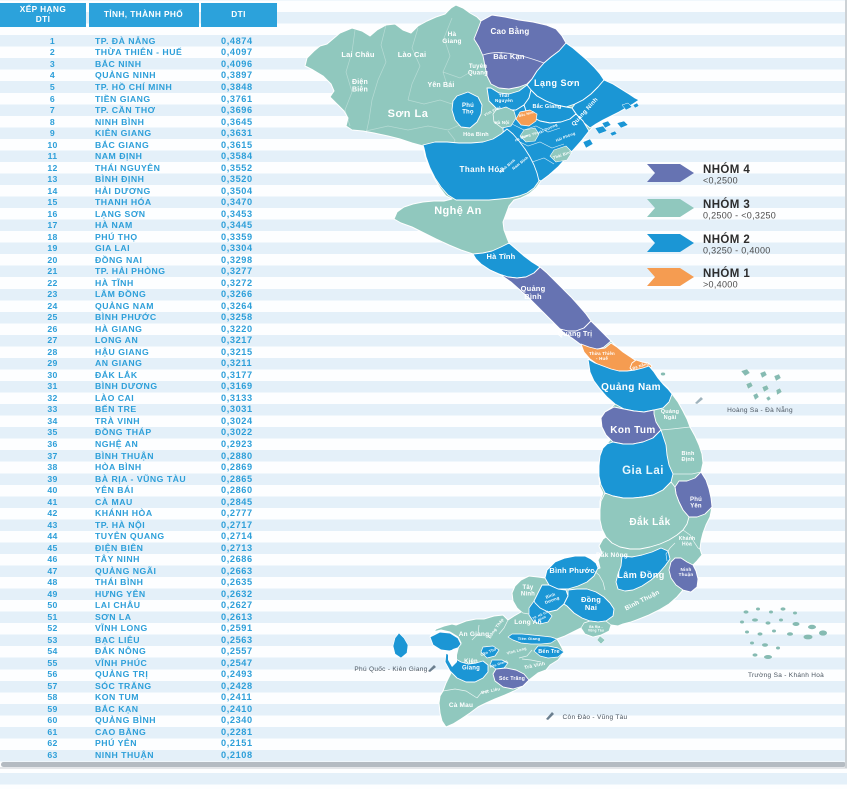 Image resolution: width=847 pixels, height=789 pixels. Describe the element at coordinates (482, 169) in the screenshot. I see `svg-text: Thanh Hóa` at that location.